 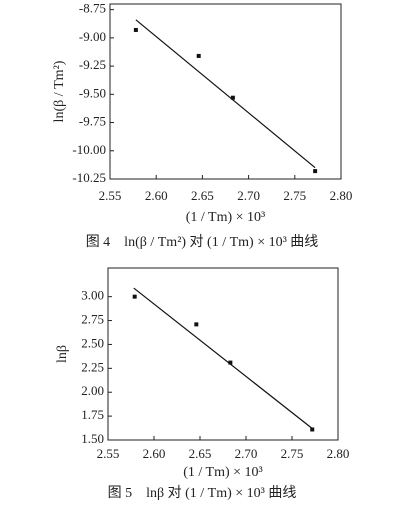 What do you see at coordinates (92, 121) in the screenshot?
I see `y-tick-label: -9.75` at bounding box center [92, 121].